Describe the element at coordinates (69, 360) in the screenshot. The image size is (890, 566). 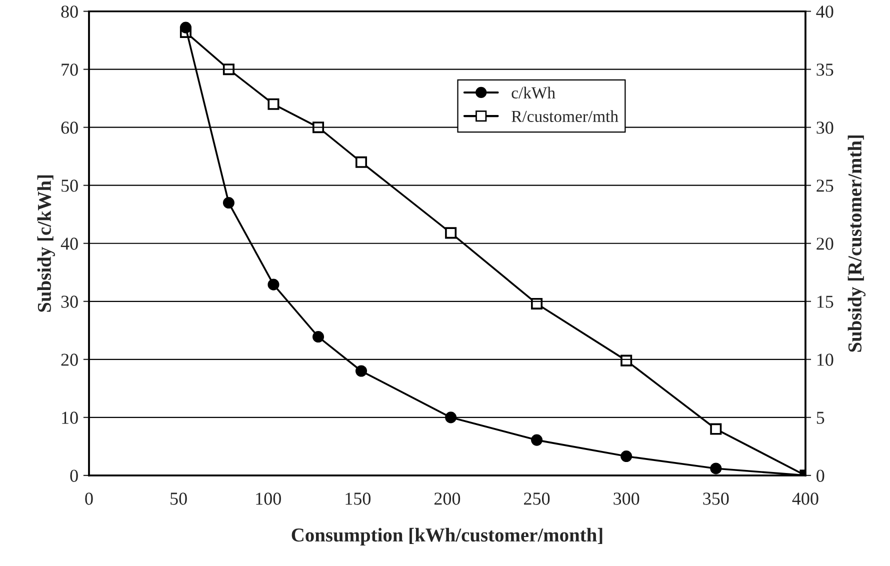
I see `y-tick-label: 20` at that location.